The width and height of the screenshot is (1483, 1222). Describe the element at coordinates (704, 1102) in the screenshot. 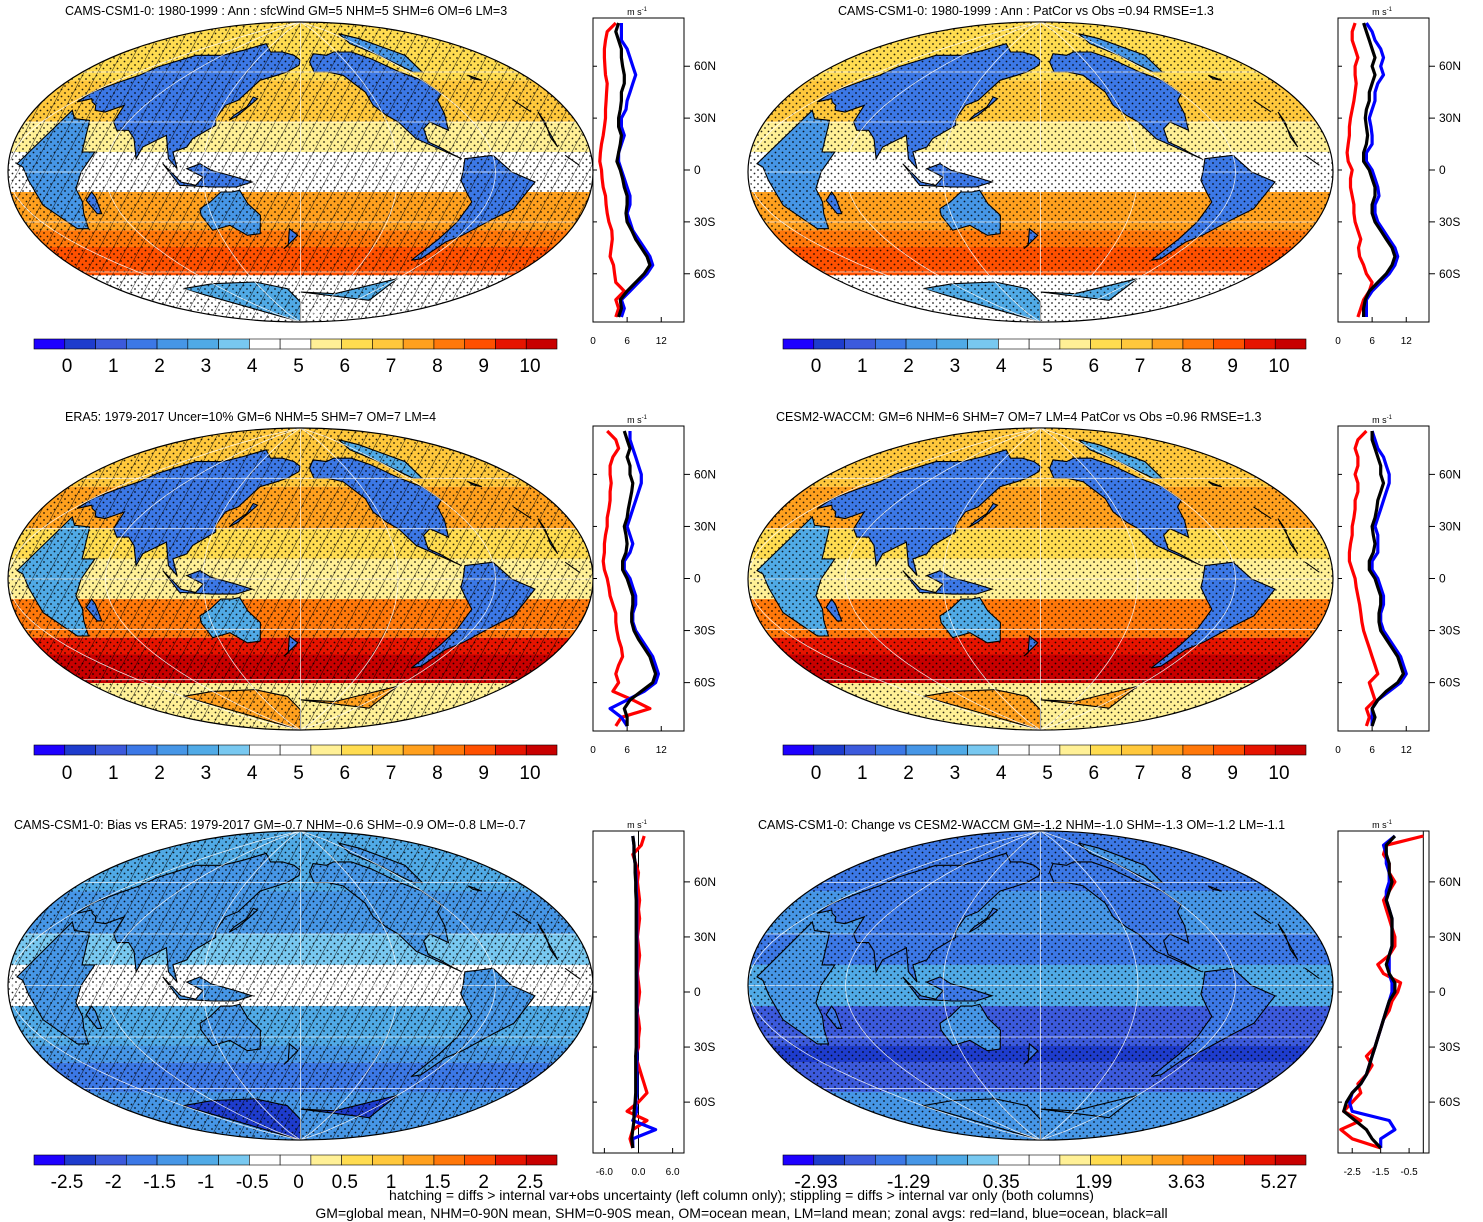

I see `lat-label: 60S` at that location.